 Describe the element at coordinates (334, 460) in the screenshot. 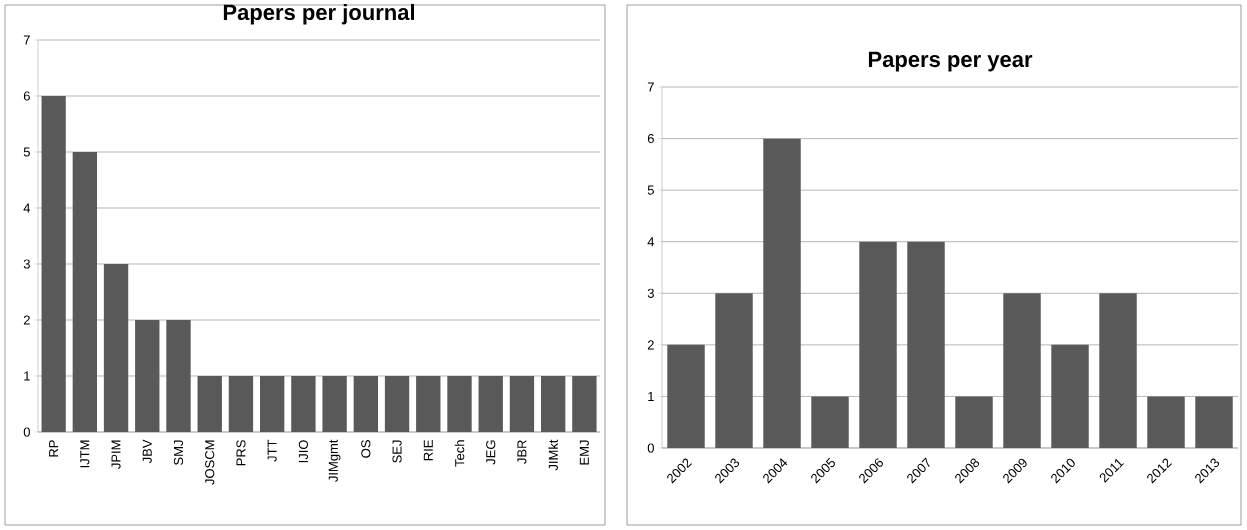

I see `x-tick-label: JIMgmt` at that location.